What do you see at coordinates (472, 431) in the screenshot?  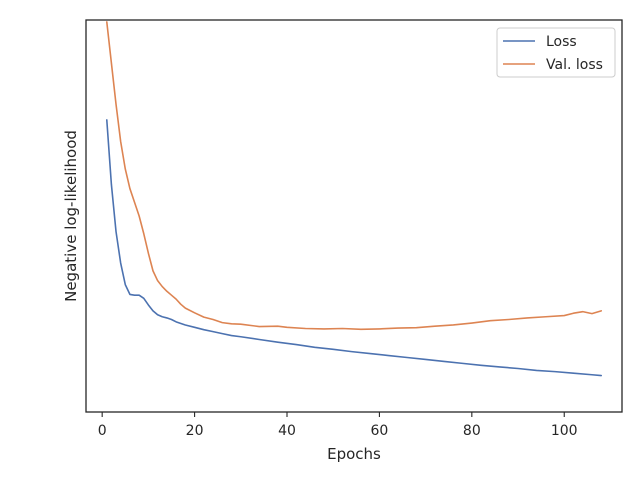 I see `x-tick-label: 80` at bounding box center [472, 431].